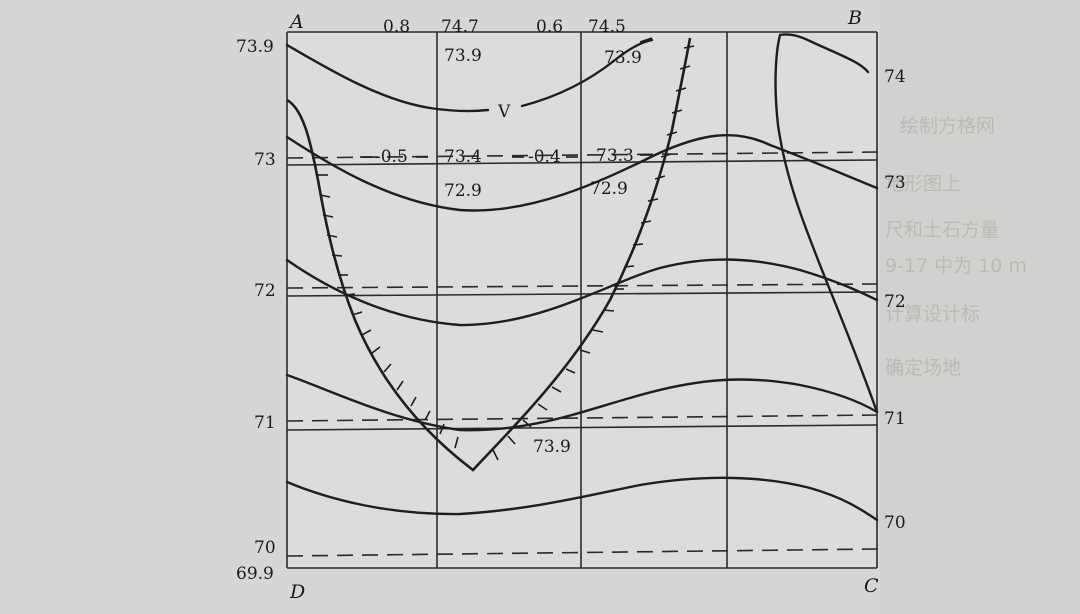 This screenshot has height=614, width=1080. What do you see at coordinates (623, 58) in the screenshot?
I see `inner-label-73-9-b: 73.9` at bounding box center [623, 58].